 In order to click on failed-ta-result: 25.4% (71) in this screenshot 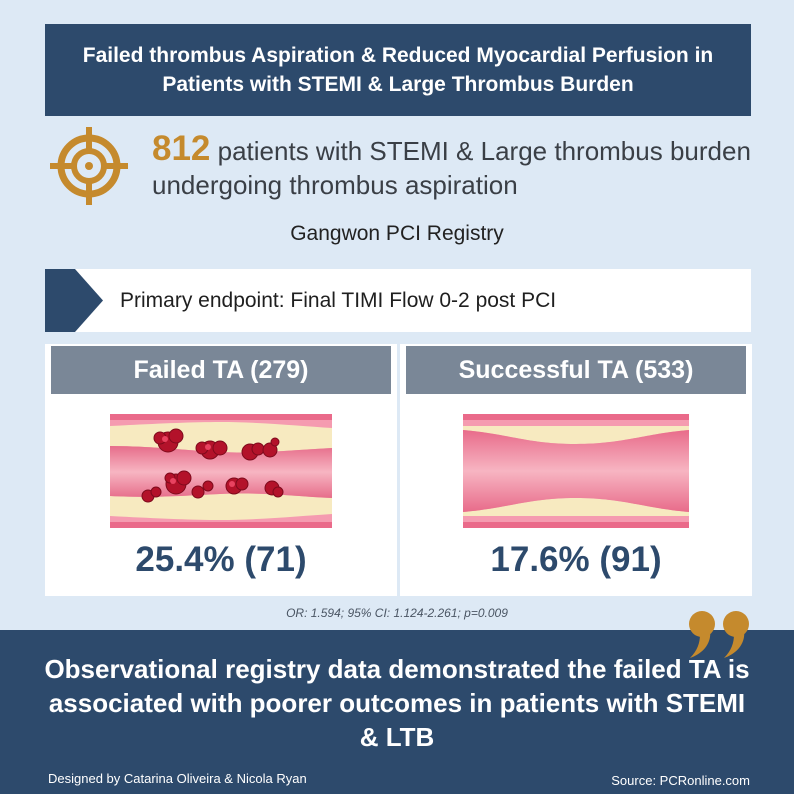, I will do `click(221, 559)`.